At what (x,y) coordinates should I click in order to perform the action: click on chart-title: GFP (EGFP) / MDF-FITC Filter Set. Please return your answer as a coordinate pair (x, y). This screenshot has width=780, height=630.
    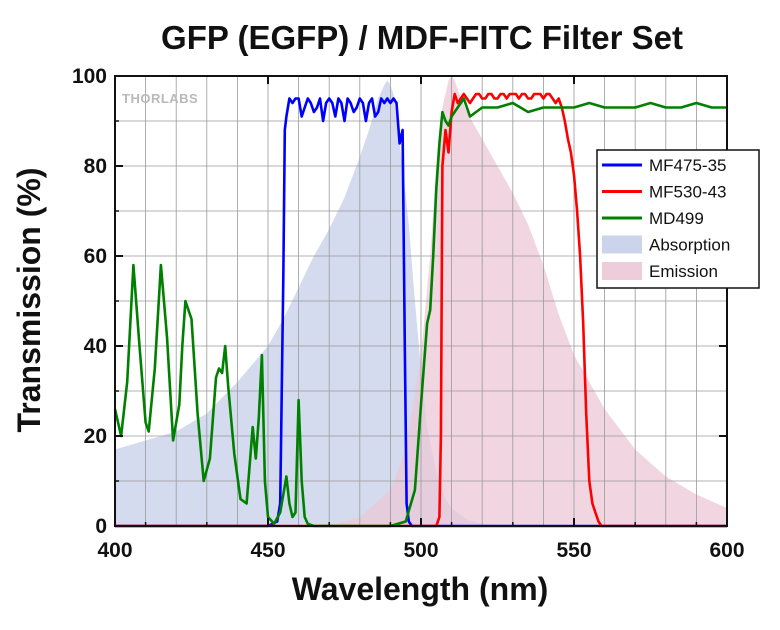
    Looking at the image, I should click on (422, 37).